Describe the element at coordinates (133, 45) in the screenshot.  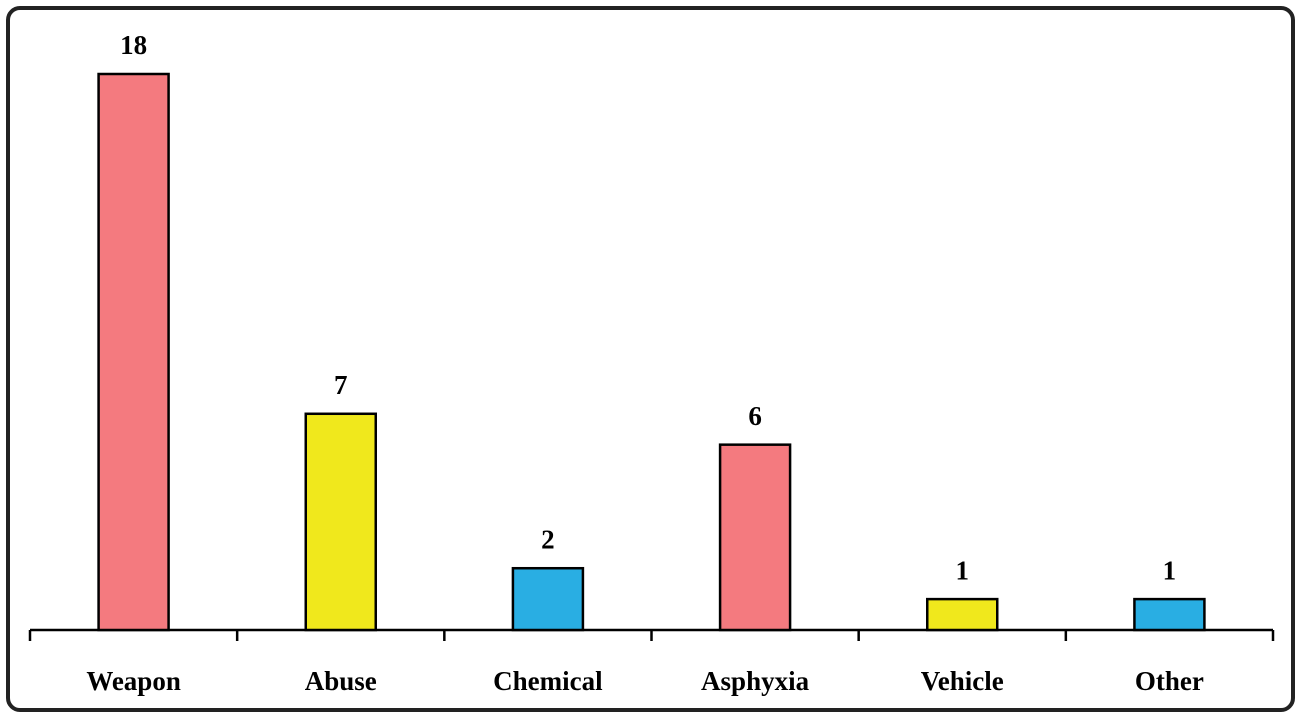
I see `data-label: 18` at that location.